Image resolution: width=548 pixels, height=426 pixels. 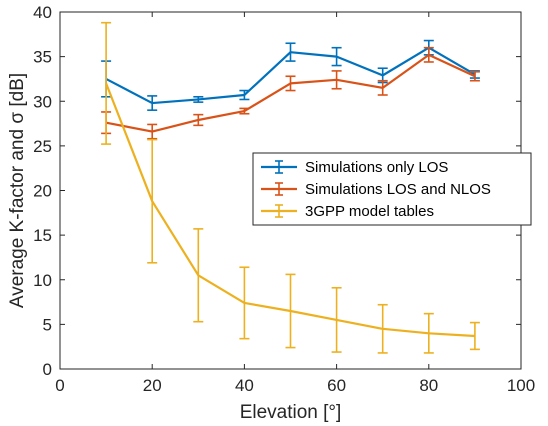 I want to click on legend-label: Simulations LOS and NLOS, so click(x=398, y=189).